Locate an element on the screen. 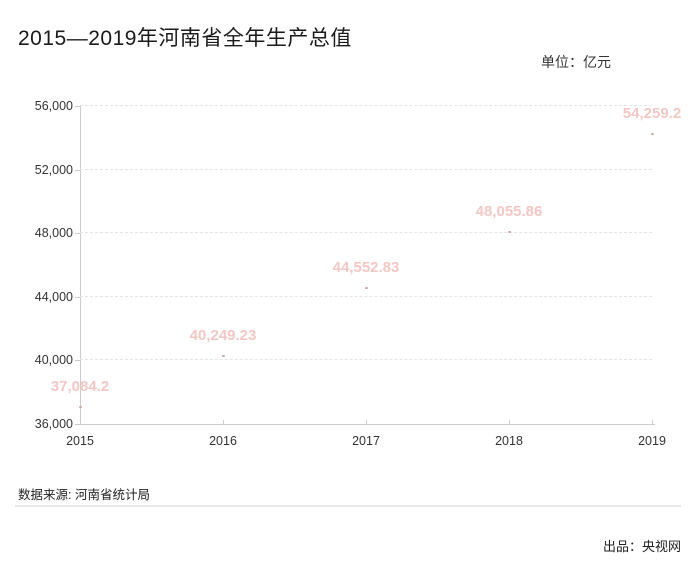  x-axis-label: 2016 is located at coordinates (223, 441).